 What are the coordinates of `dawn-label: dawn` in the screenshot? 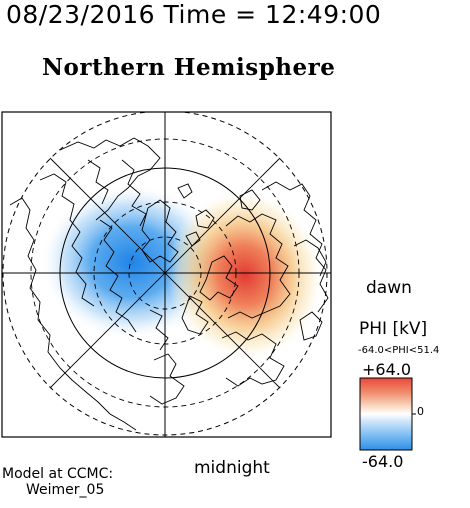 It's located at (389, 288).